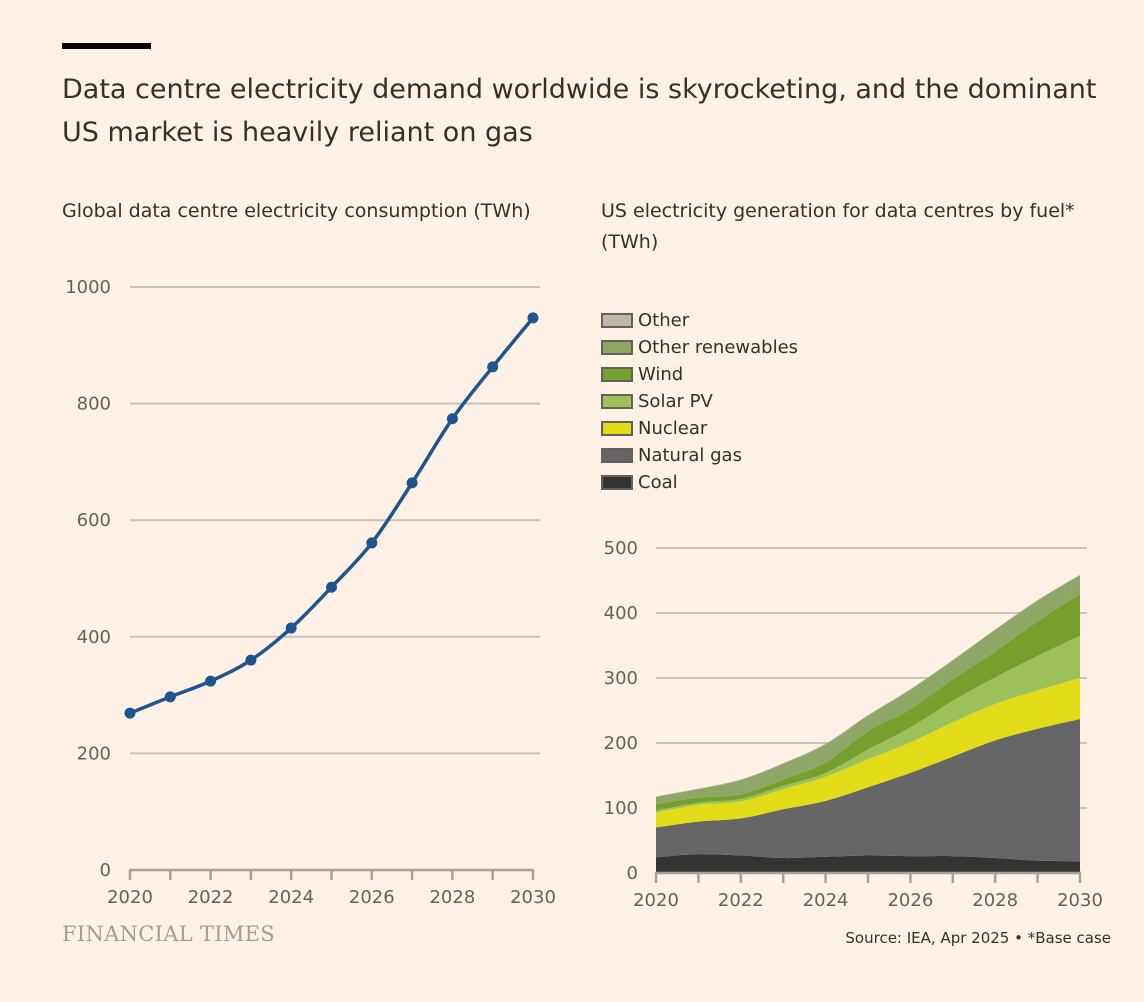 The height and width of the screenshot is (1002, 1144). Describe the element at coordinates (868, 863) in the screenshot. I see `area-coal` at that location.